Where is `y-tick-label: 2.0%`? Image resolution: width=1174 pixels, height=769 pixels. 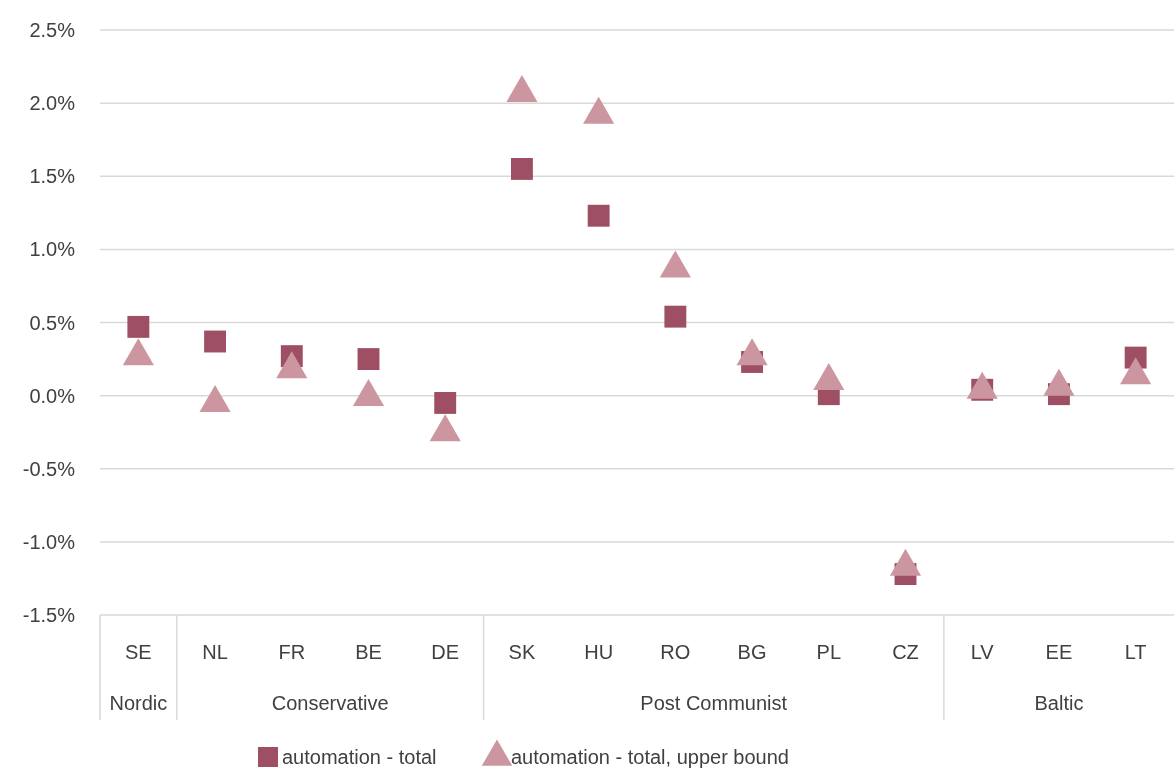
y-tick-label: 2.0% is located at coordinates (52, 103).